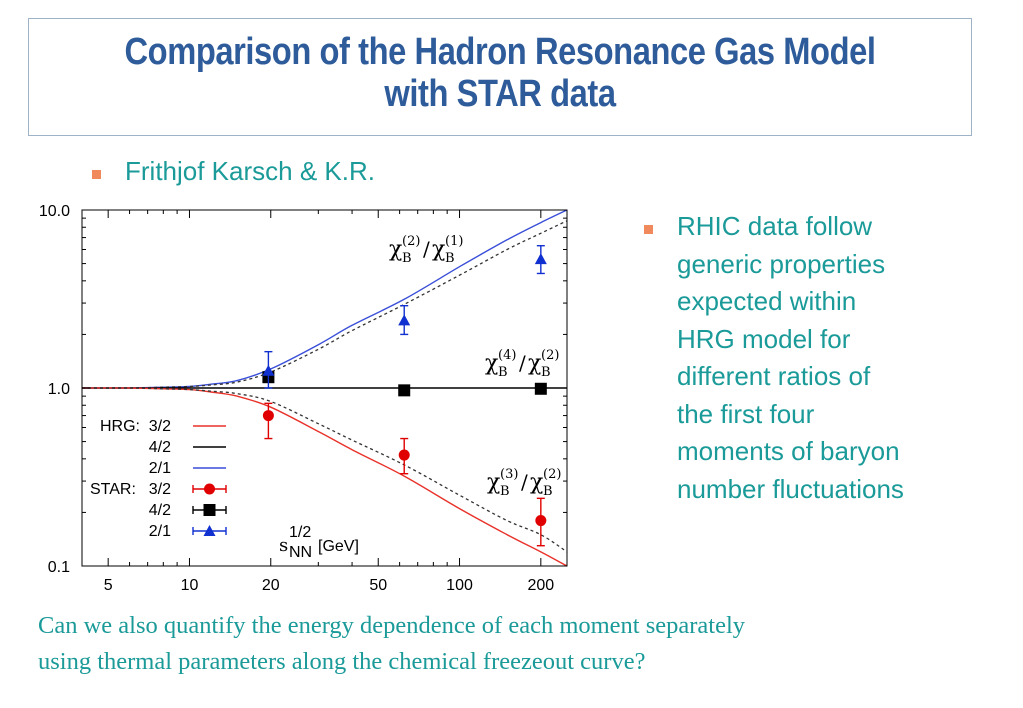 The width and height of the screenshot is (1023, 708). I want to click on side-text-line: moments of baryon, so click(788, 451).